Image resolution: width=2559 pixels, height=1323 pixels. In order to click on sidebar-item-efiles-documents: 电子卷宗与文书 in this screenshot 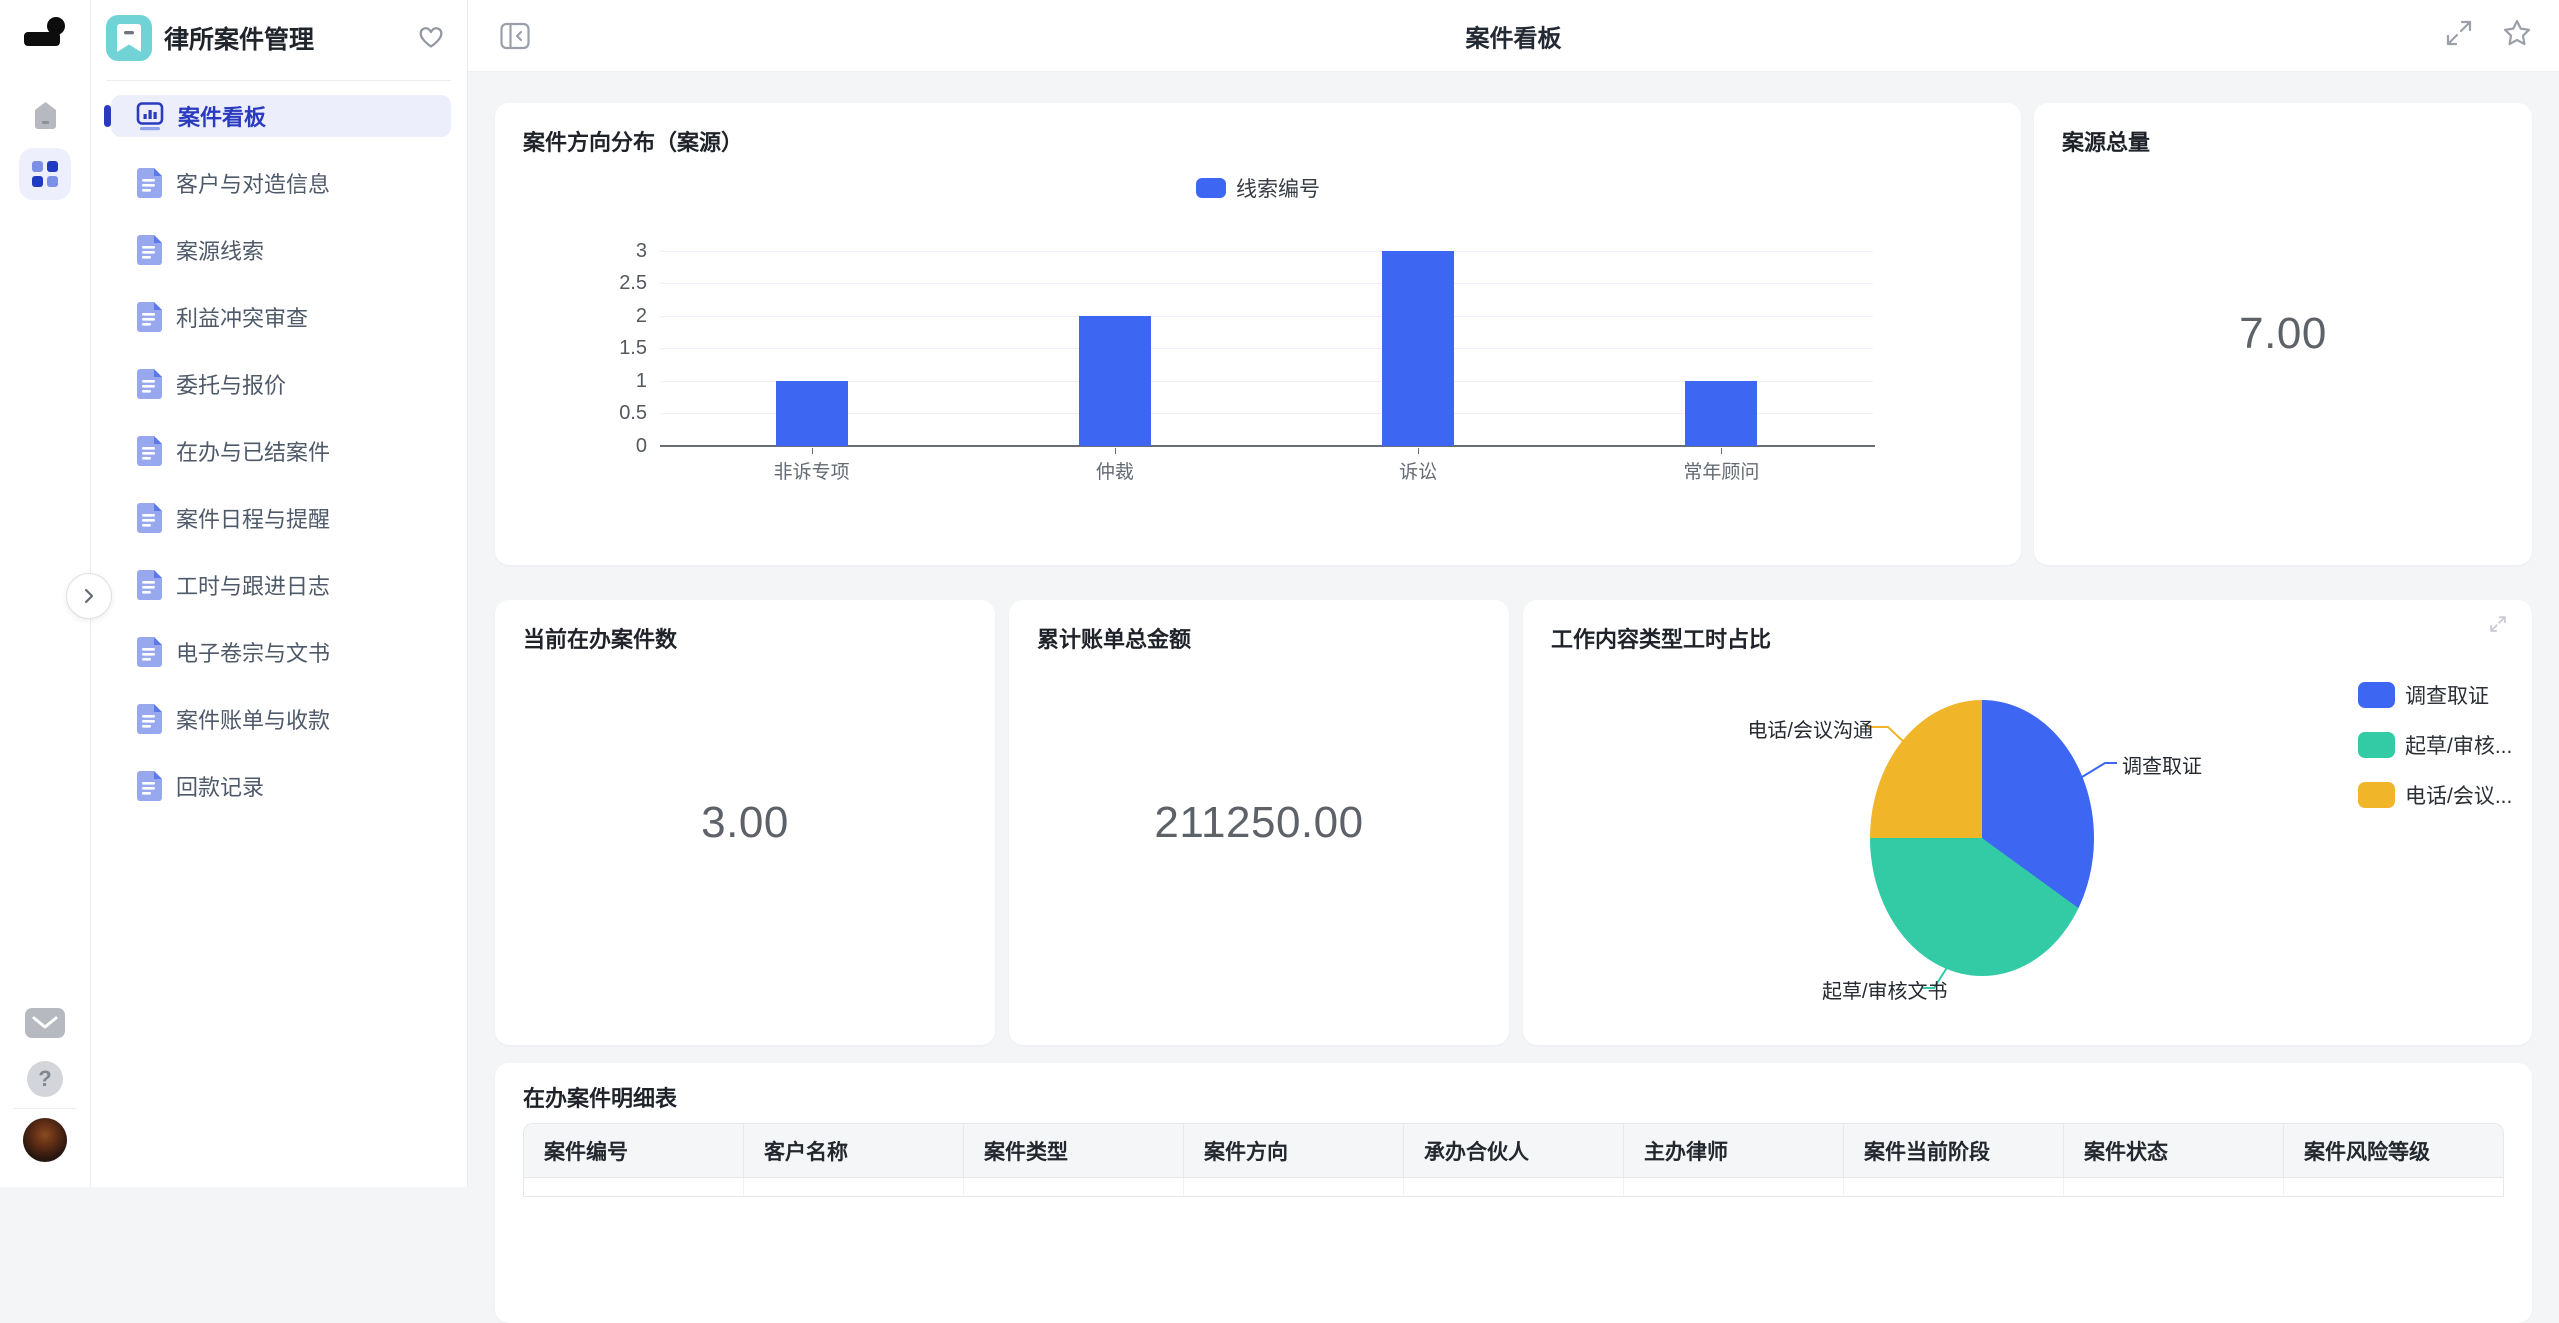, I will do `click(281, 652)`.